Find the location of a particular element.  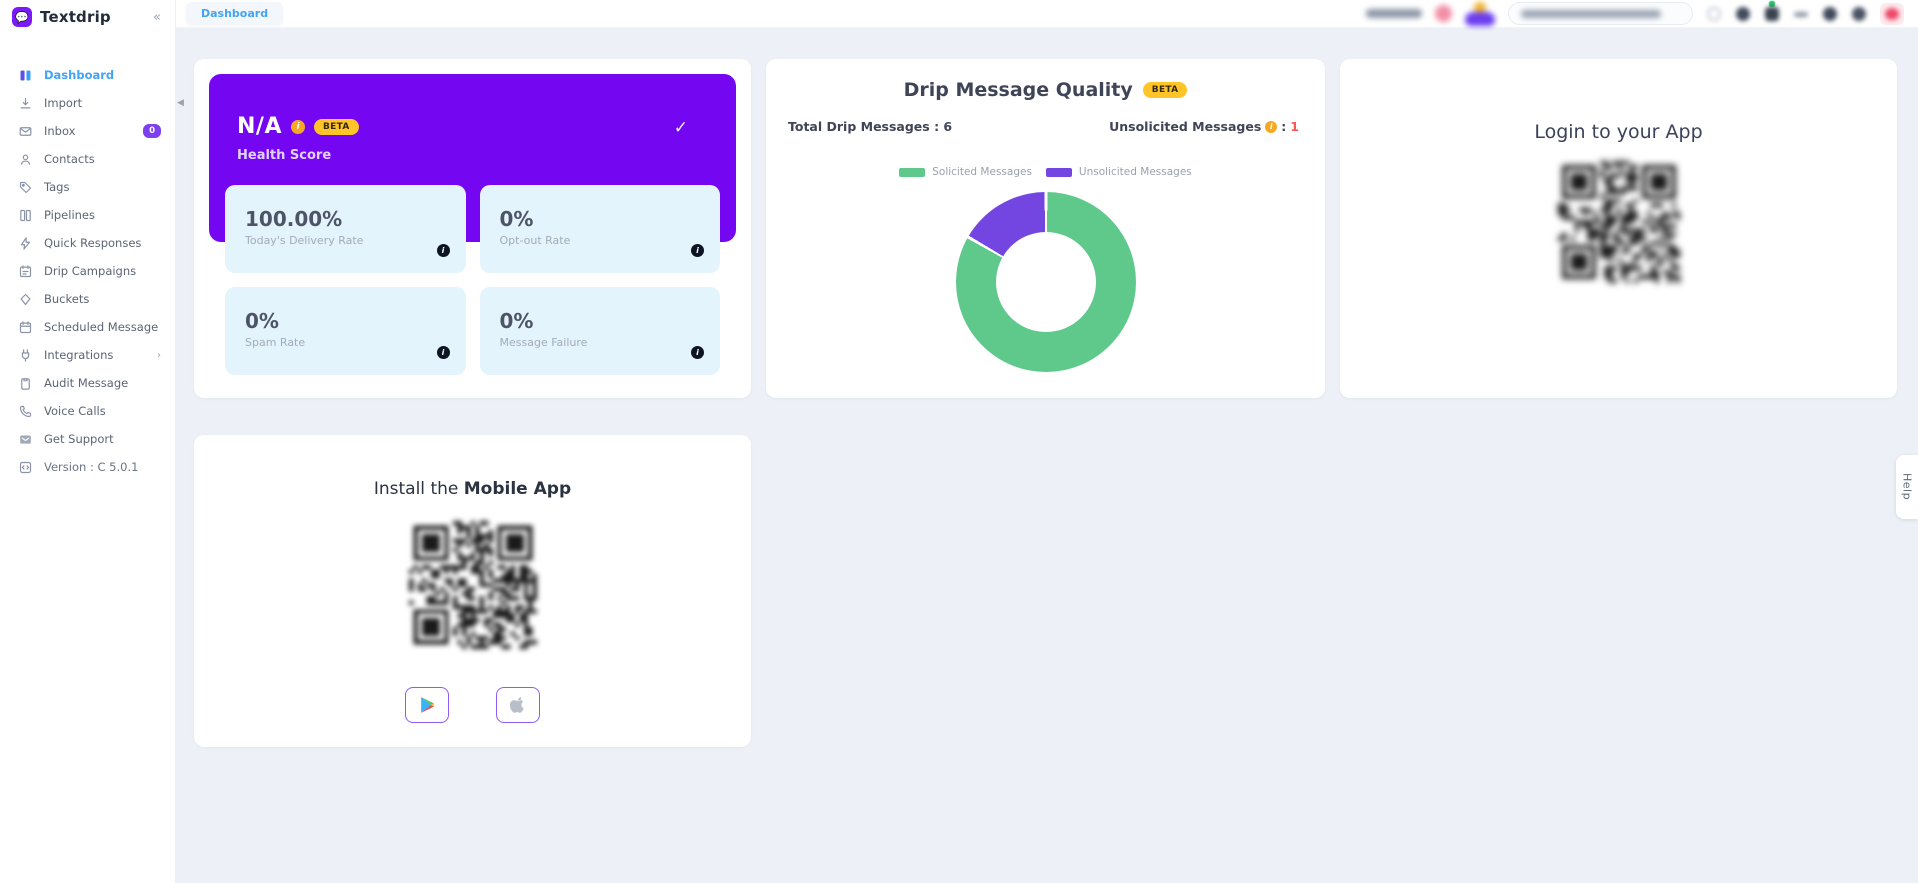

unsolicited-info-icon: i is located at coordinates (1271, 126).